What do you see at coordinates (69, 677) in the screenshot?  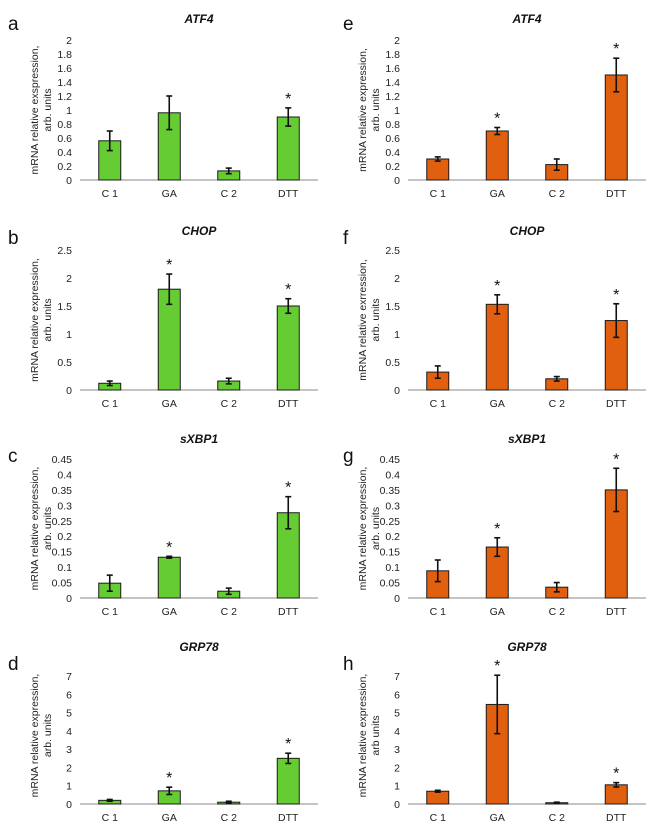 I see `y-tick-label: 7` at bounding box center [69, 677].